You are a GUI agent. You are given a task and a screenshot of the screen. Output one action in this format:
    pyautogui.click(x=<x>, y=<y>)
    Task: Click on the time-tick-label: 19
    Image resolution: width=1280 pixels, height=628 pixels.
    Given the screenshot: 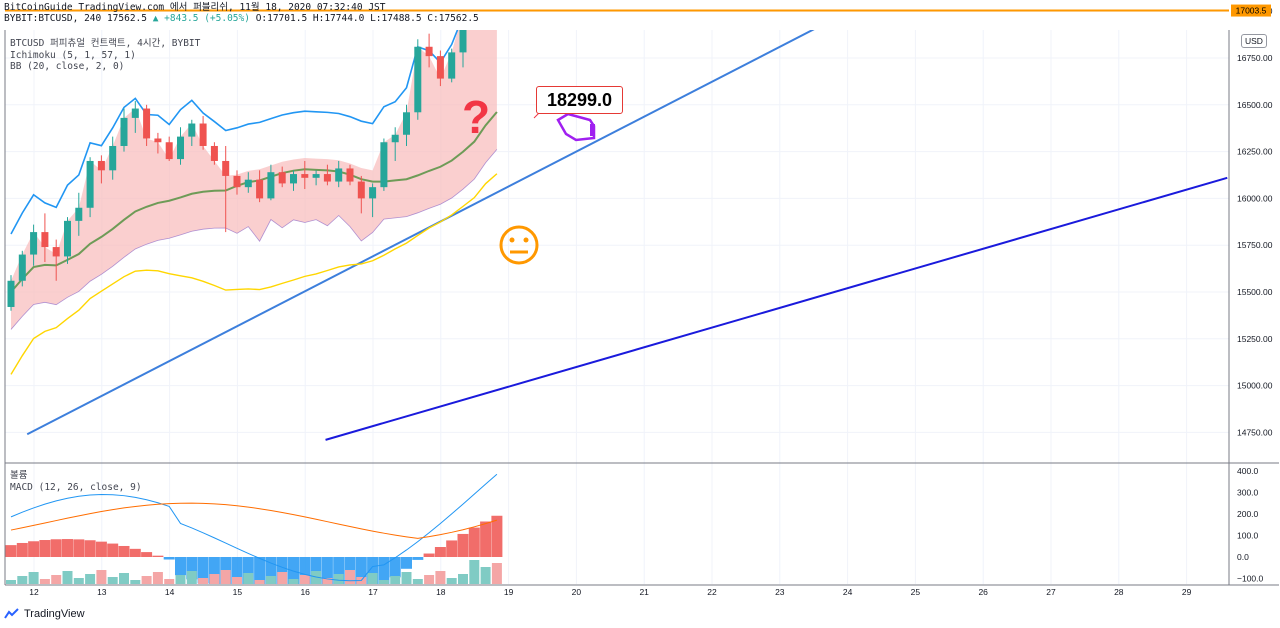 What is the action you would take?
    pyautogui.click(x=509, y=592)
    